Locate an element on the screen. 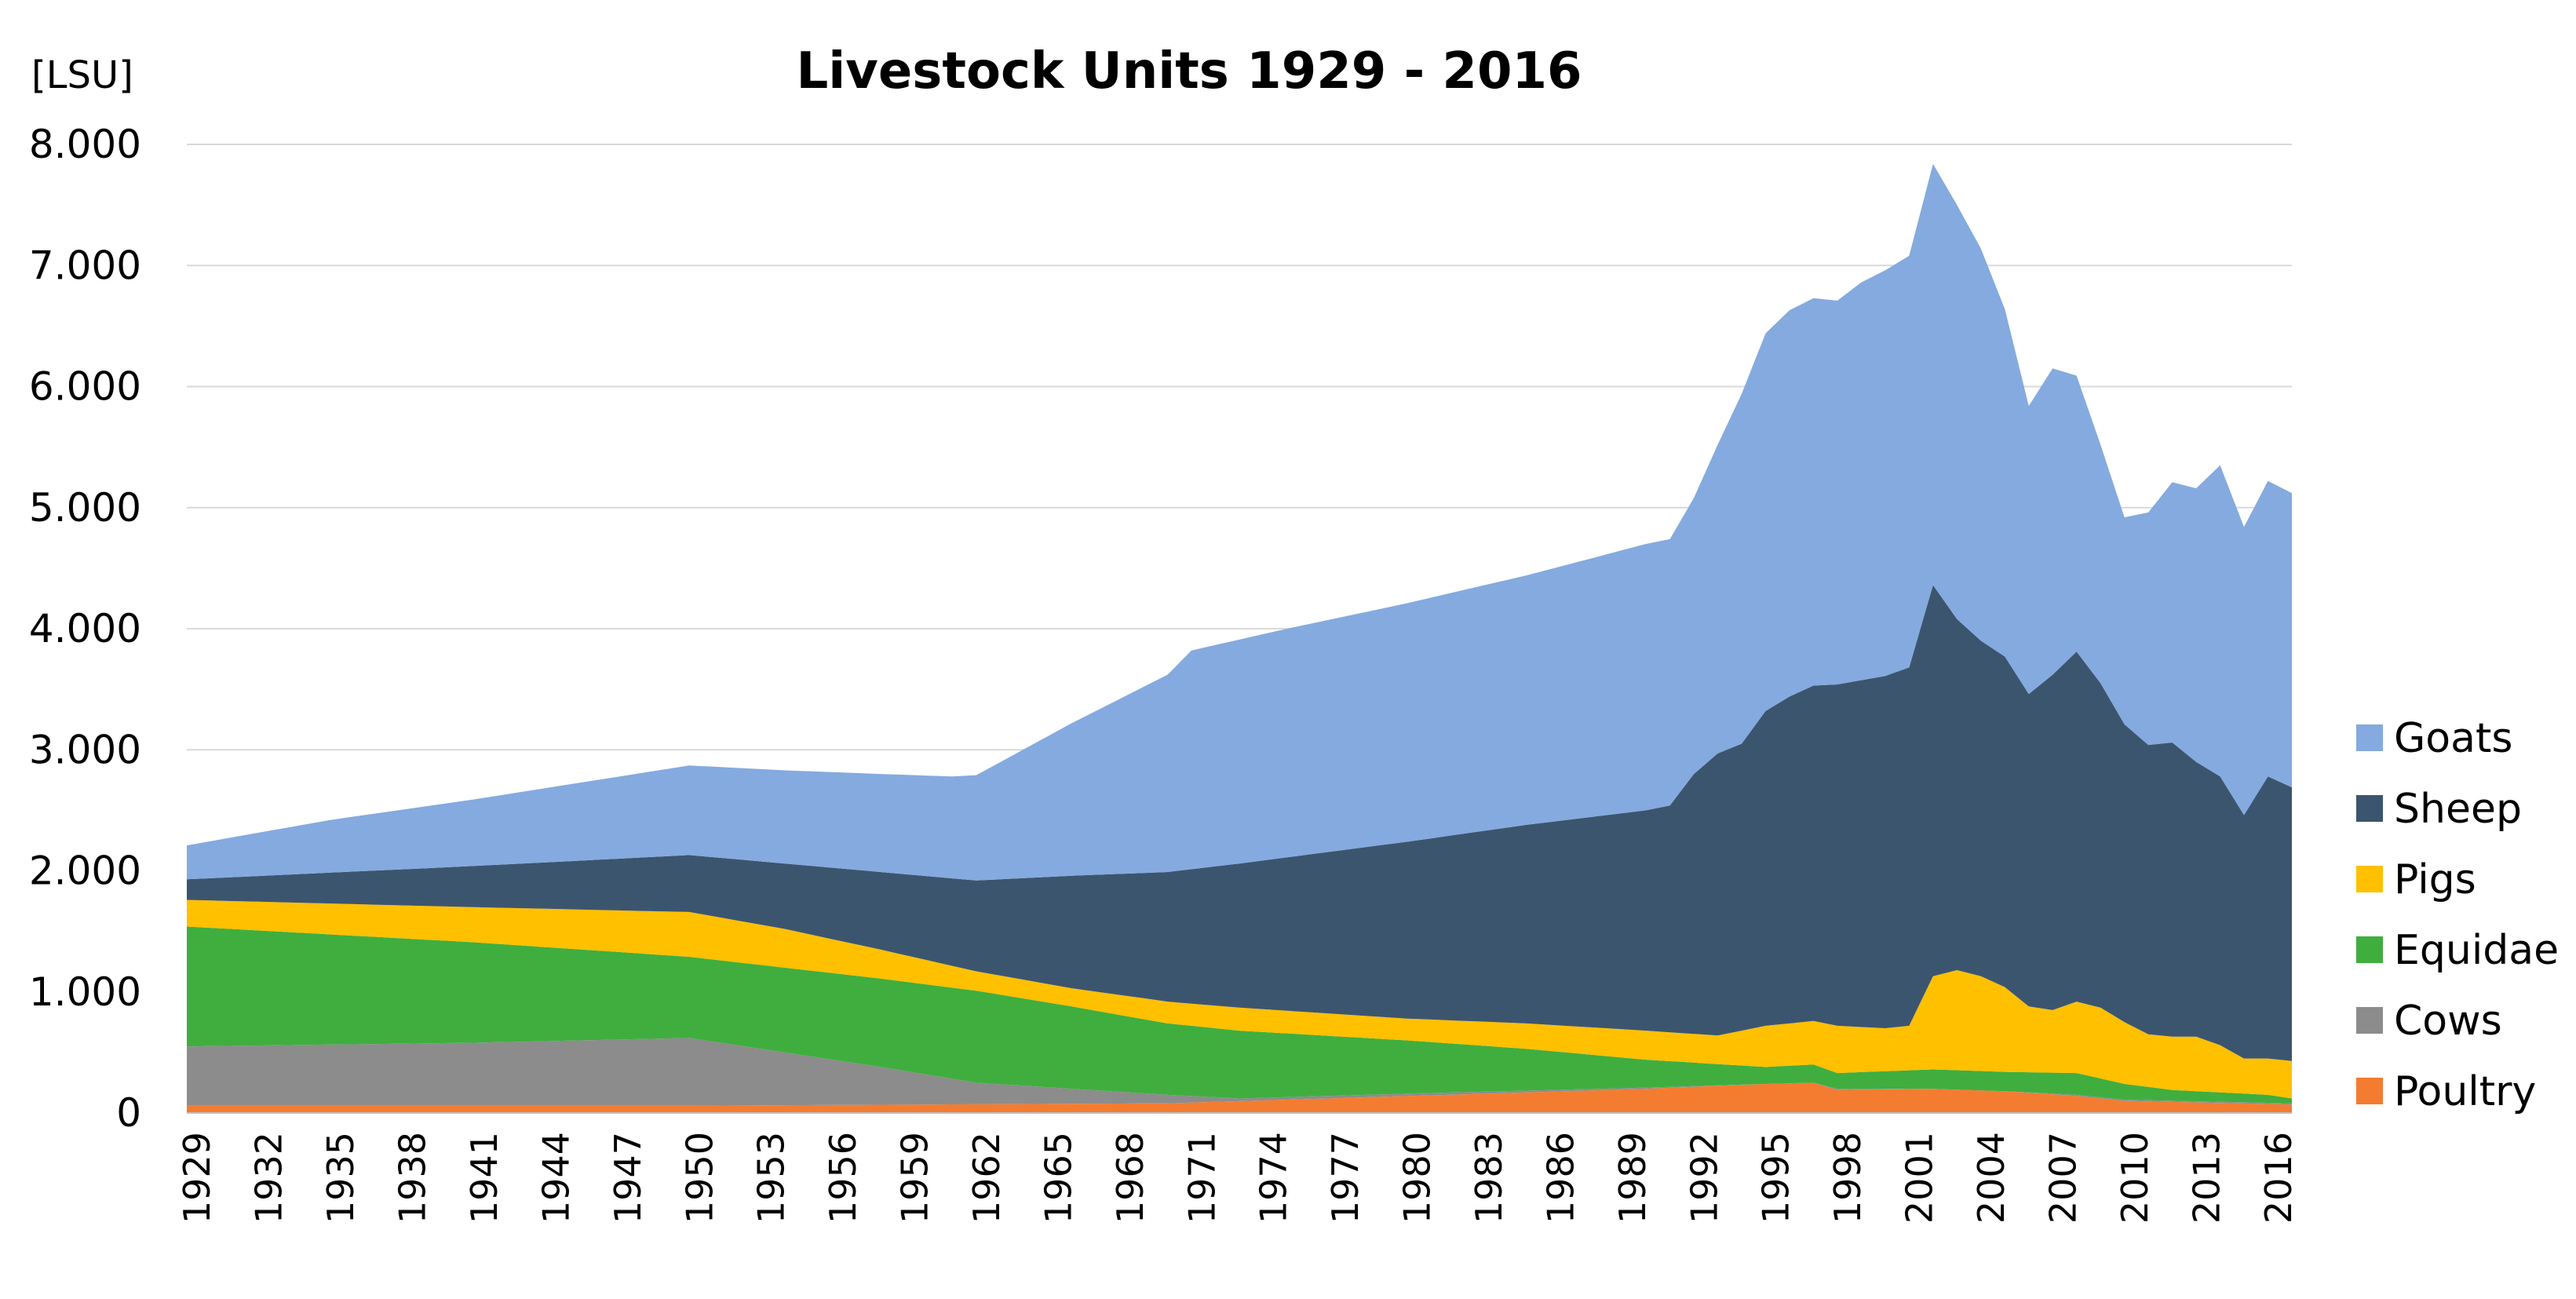 The width and height of the screenshot is (2576, 1299). legend-item-sheep: Sheep is located at coordinates (2439, 809).